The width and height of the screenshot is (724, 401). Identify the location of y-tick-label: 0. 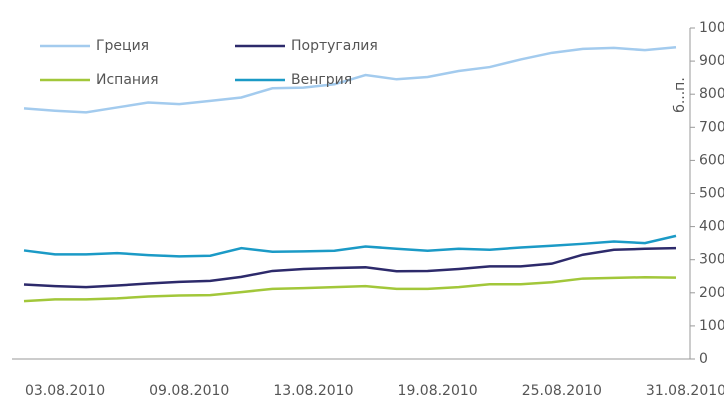
(703, 359).